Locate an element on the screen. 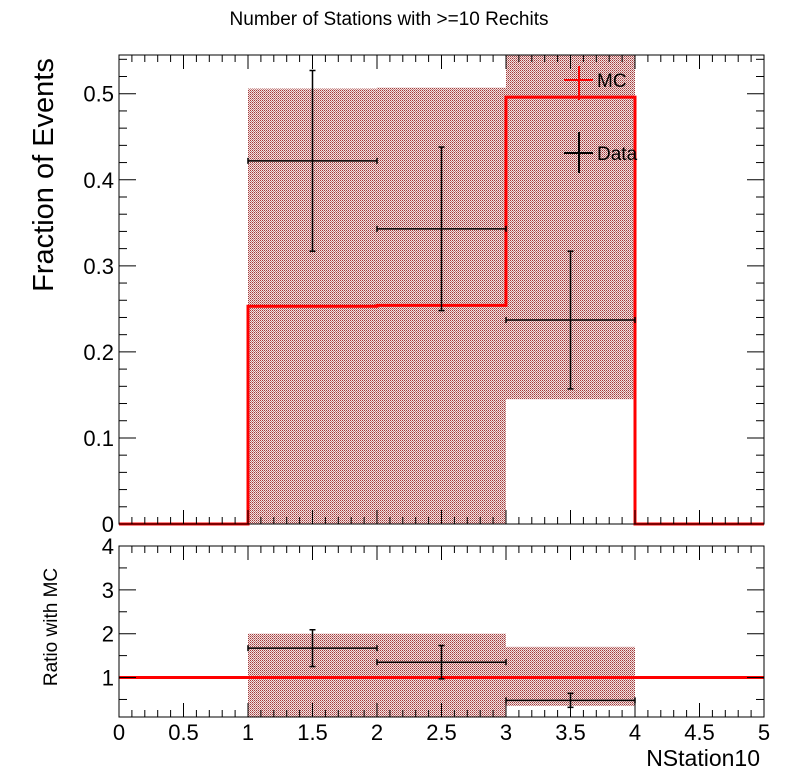 Image resolution: width=796 pixels, height=772 pixels. x-tick-label: 0 is located at coordinates (119, 732).